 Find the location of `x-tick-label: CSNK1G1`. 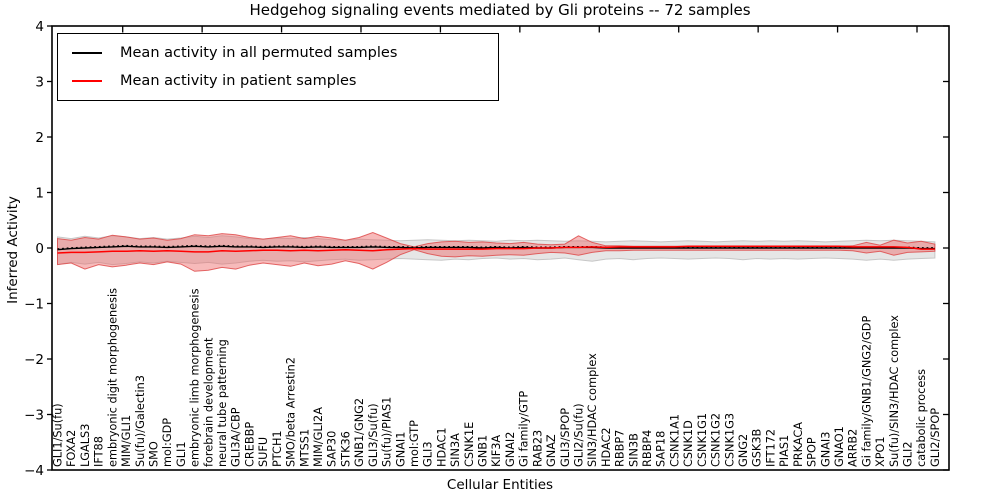

x-tick-label: CSNK1G1 is located at coordinates (702, 440).